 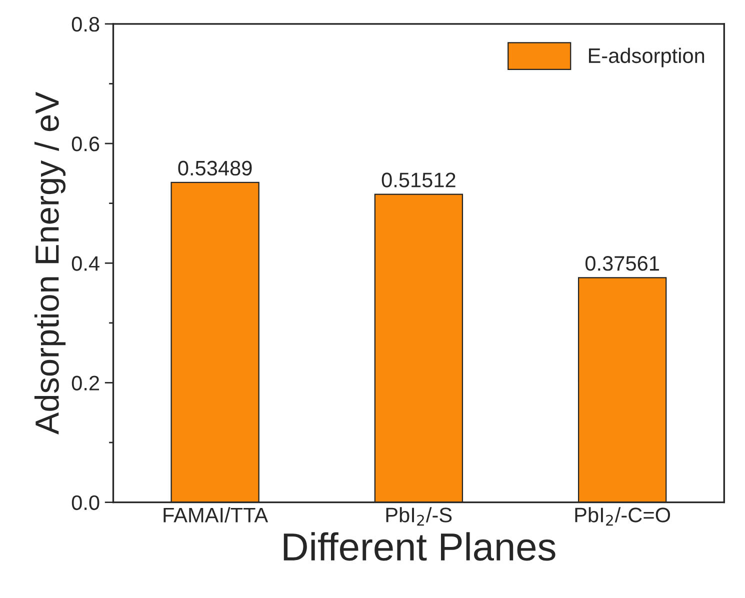 What do you see at coordinates (622, 263) in the screenshot?
I see `data-label: 0.37561` at bounding box center [622, 263].